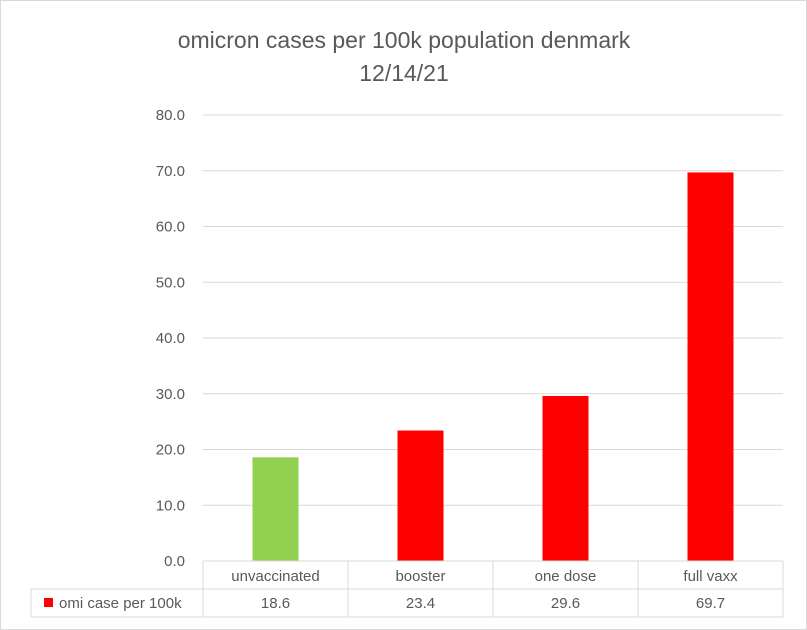 The width and height of the screenshot is (807, 630). Describe the element at coordinates (170, 505) in the screenshot. I see `y-tick-label: 10.0` at that location.